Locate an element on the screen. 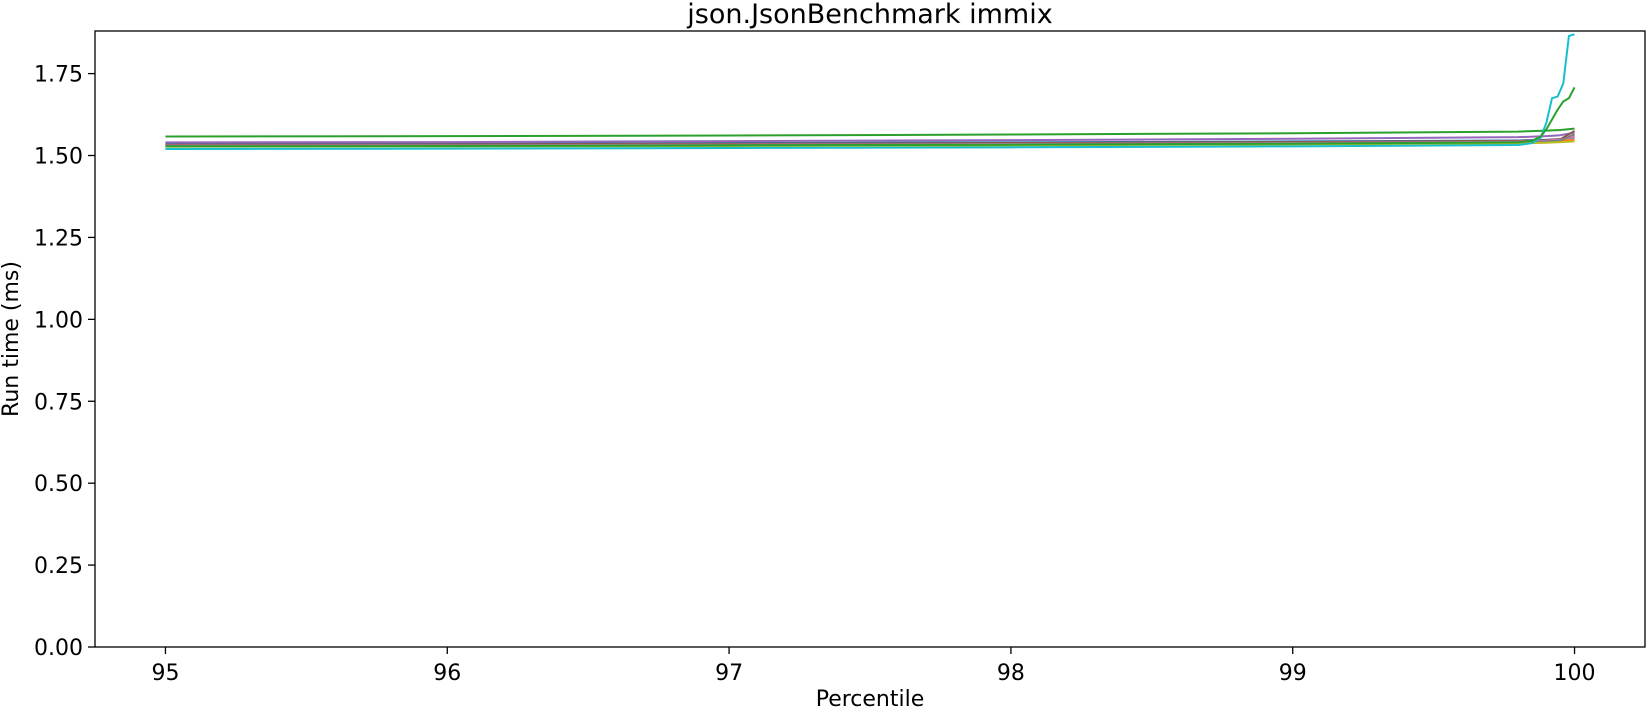  x-tick-label: 99 is located at coordinates (1293, 673).